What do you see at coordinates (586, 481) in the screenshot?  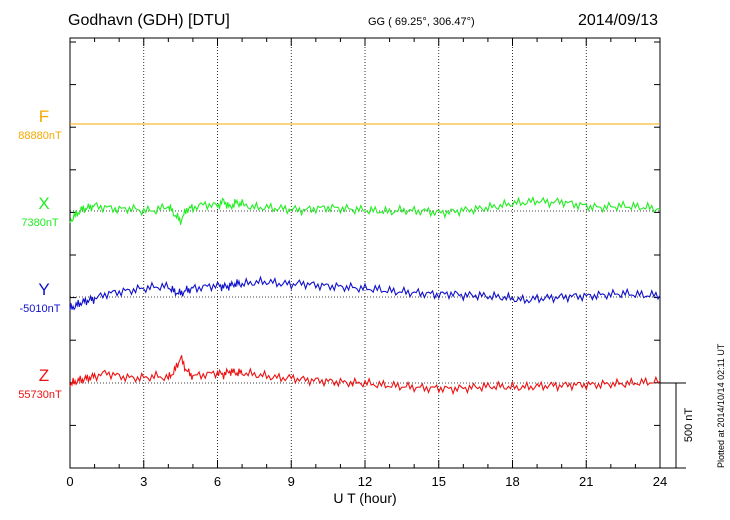 I see `x-tick-label: 21` at bounding box center [586, 481].